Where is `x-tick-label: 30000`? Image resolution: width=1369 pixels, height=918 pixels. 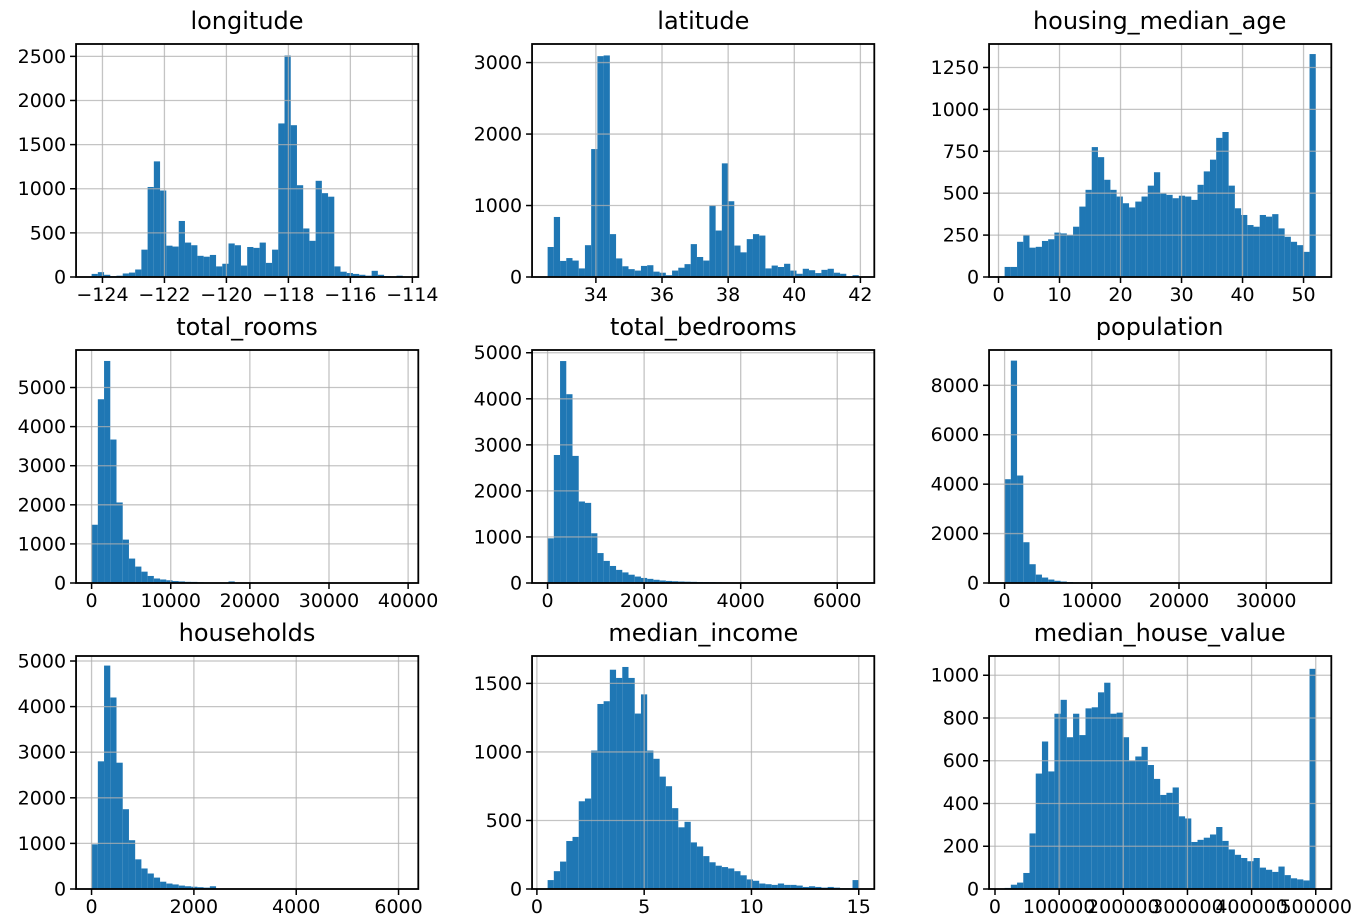 x-tick-label: 30000 is located at coordinates (1266, 601).